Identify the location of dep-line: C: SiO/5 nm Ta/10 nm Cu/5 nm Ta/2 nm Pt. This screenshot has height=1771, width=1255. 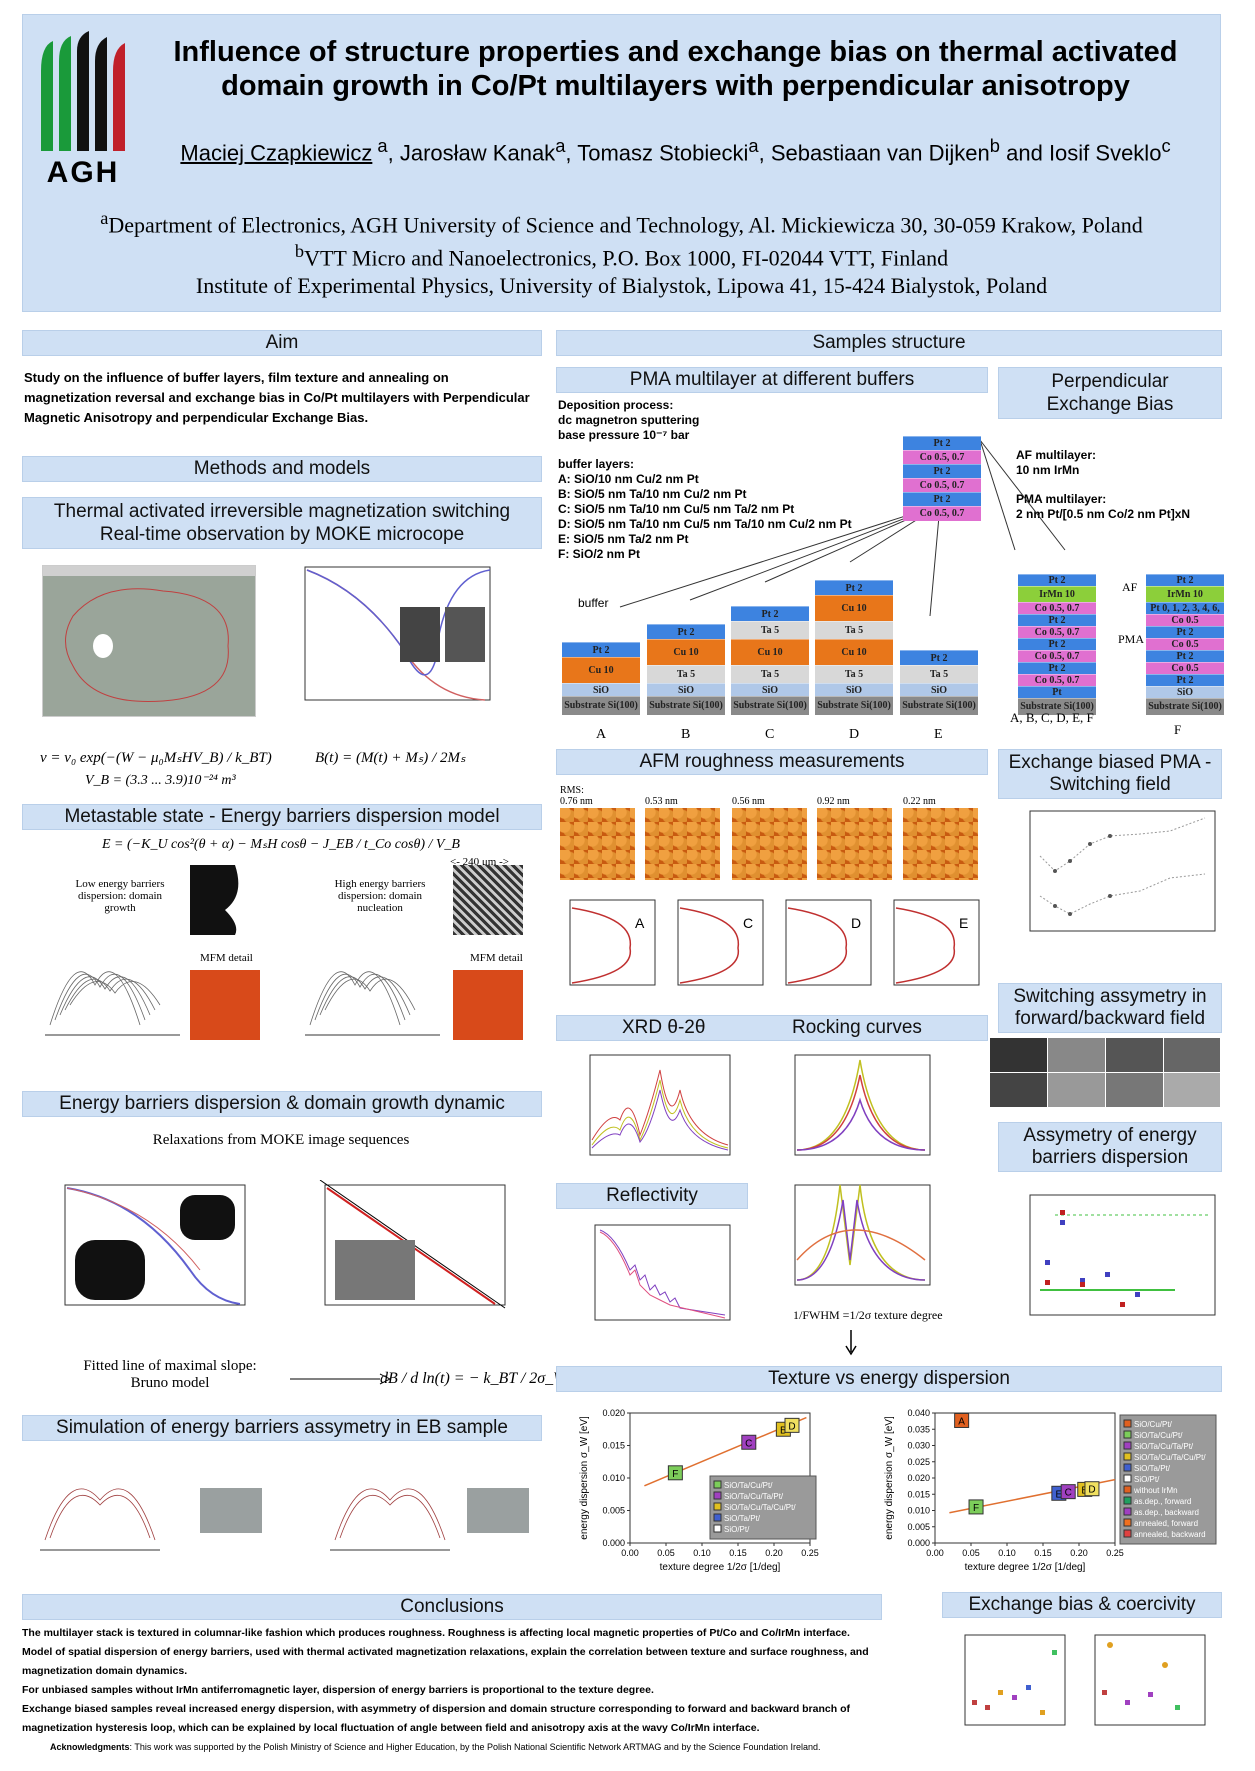
(676, 509).